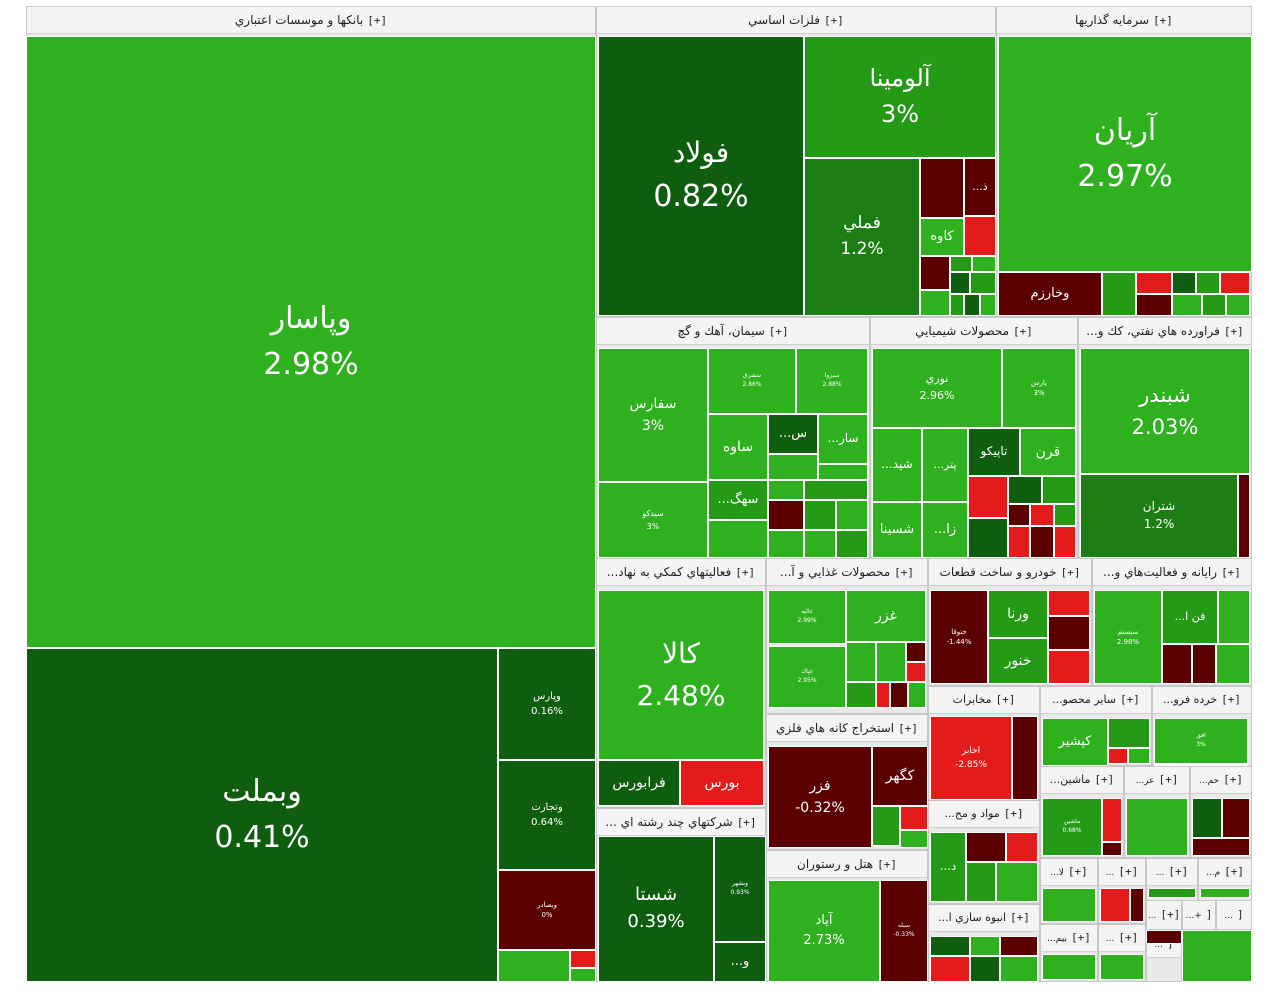  Describe the element at coordinates (1159, 516) in the screenshot. I see `stock-tile: شتران 1.2%` at that location.